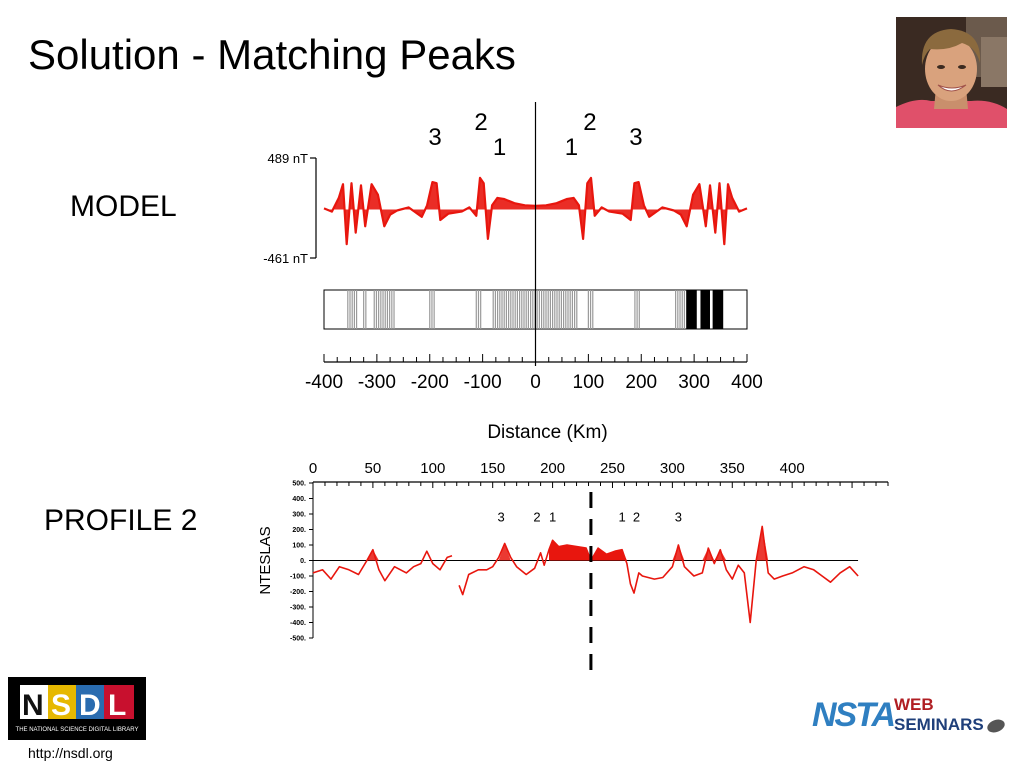  Describe the element at coordinates (90, 705) in the screenshot. I see `svg-text: D` at that location.